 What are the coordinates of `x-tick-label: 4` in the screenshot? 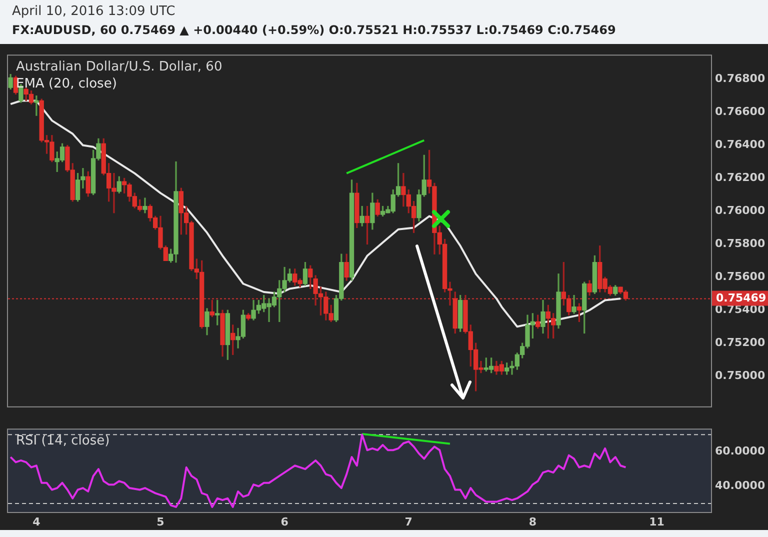 It's located at (36, 521).